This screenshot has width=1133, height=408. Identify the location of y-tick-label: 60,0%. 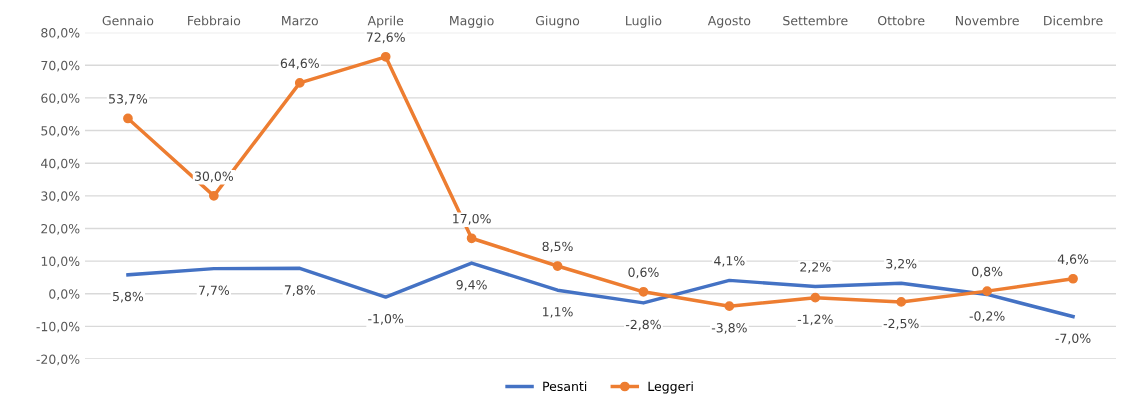
(60, 99).